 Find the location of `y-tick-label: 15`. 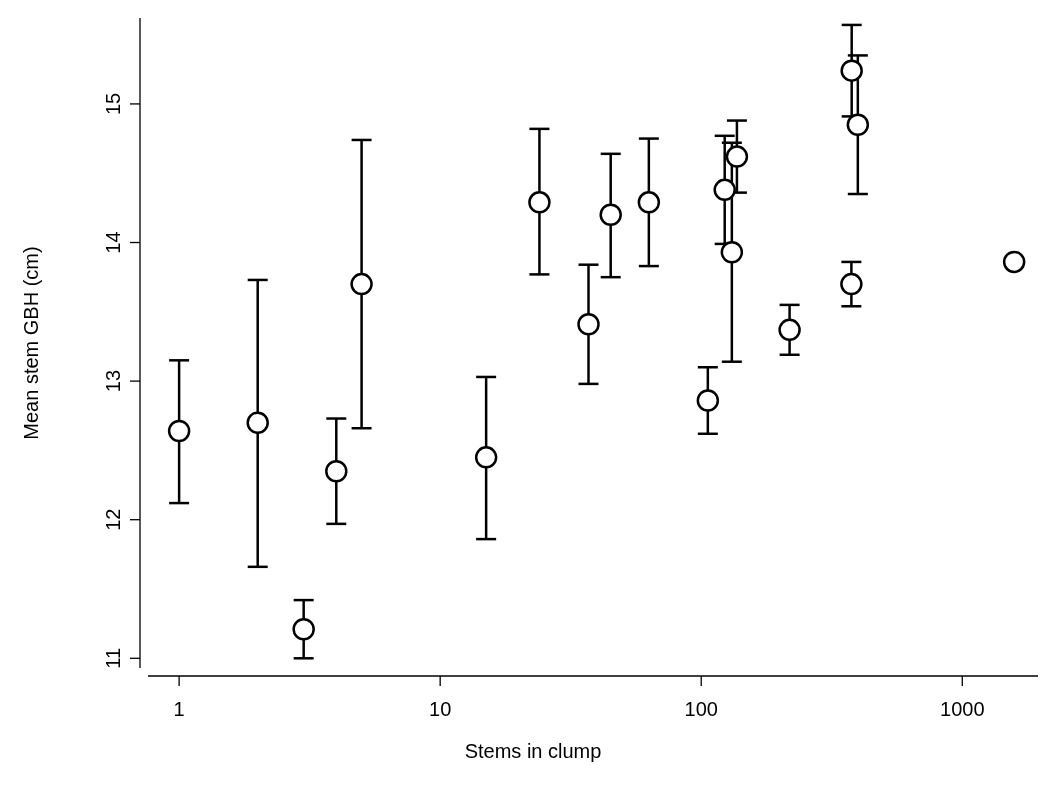

y-tick-label: 15 is located at coordinates (113, 104).